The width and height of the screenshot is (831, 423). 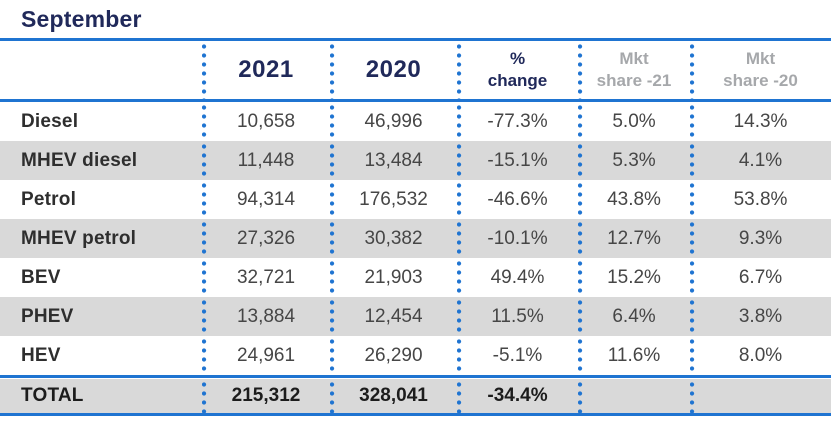 I want to click on row-label: Petrol, so click(x=49, y=199).